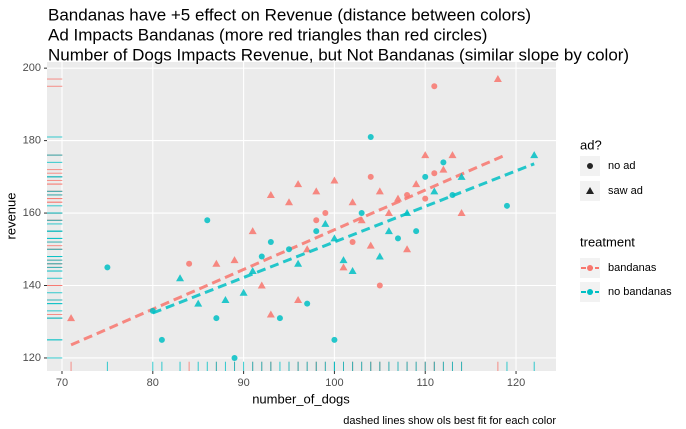  I want to click on x-tick-label: 90, so click(243, 383).